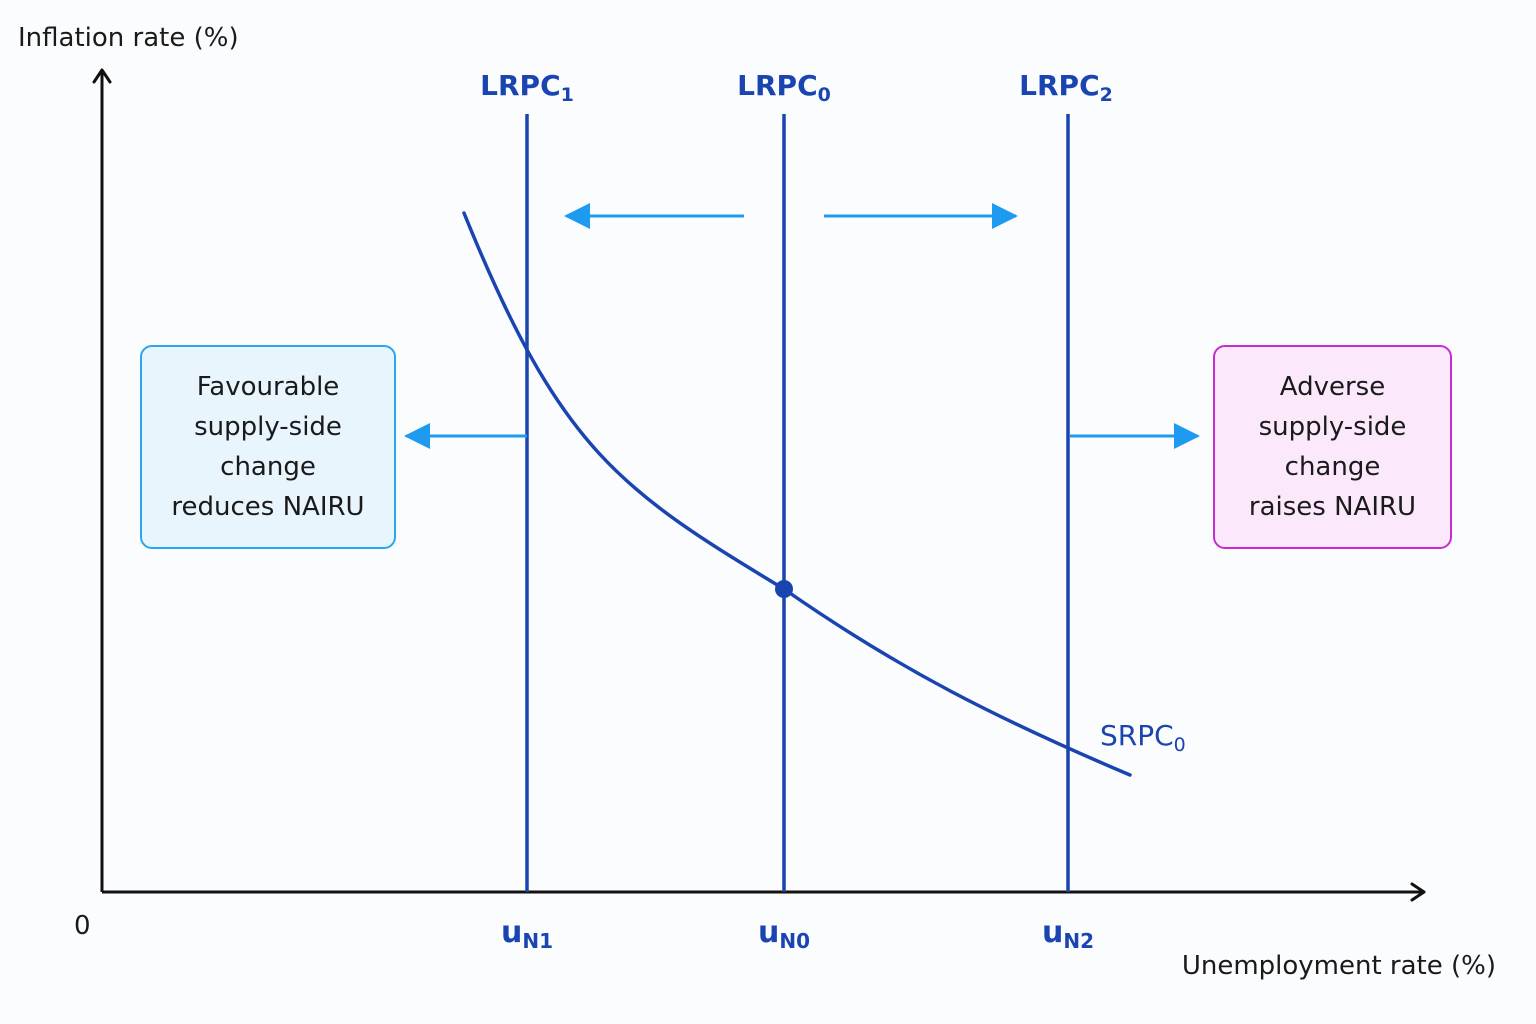 The height and width of the screenshot is (1024, 1536). What do you see at coordinates (824, 95) in the screenshot?
I see `lrpc0-label-sub: 0` at bounding box center [824, 95].